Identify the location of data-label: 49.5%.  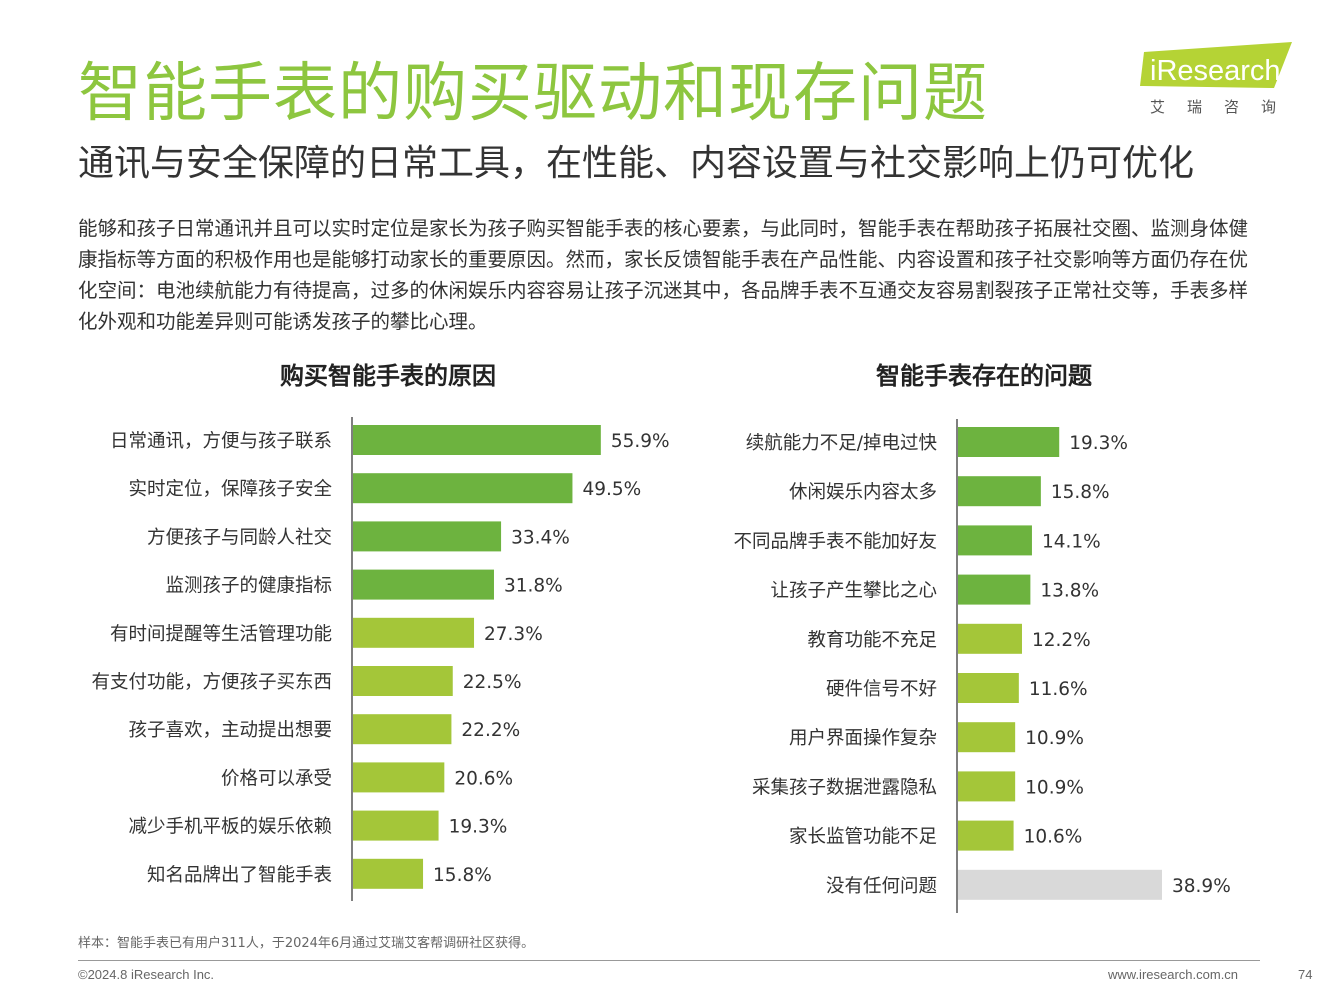
(611, 489).